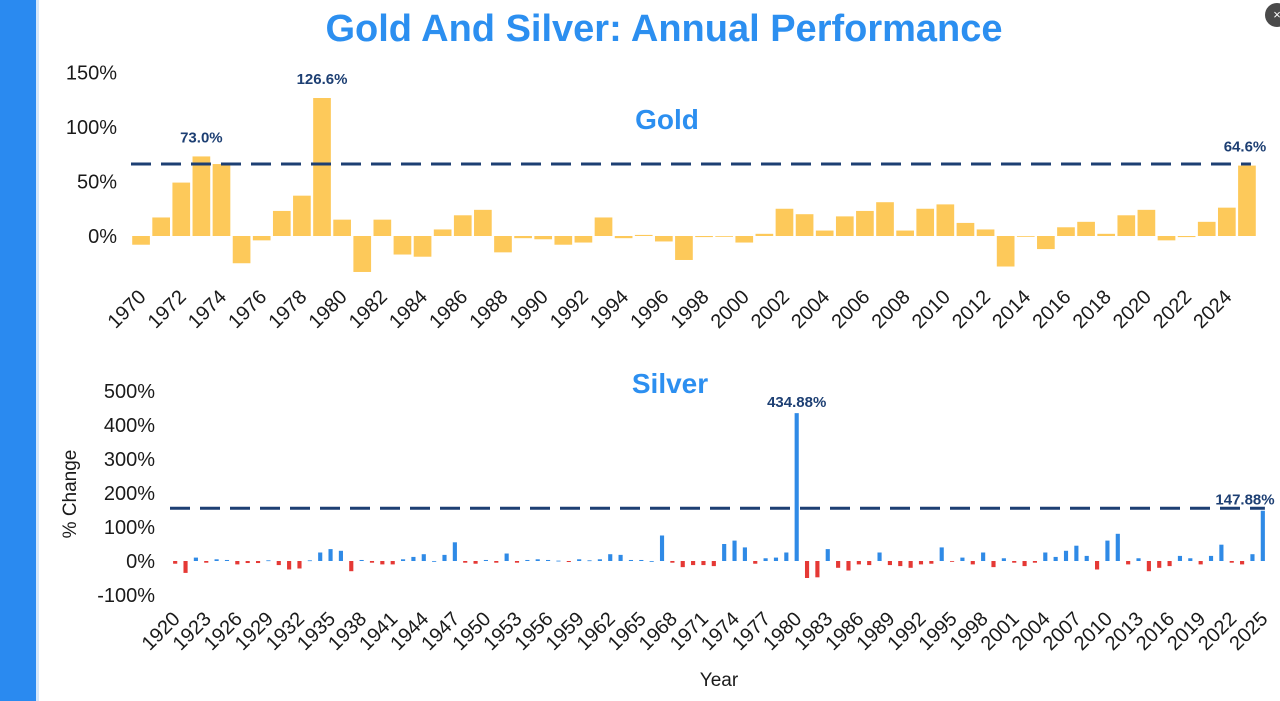 The image size is (1280, 701). I want to click on gold-x-tick-label: 2006, so click(850, 309).